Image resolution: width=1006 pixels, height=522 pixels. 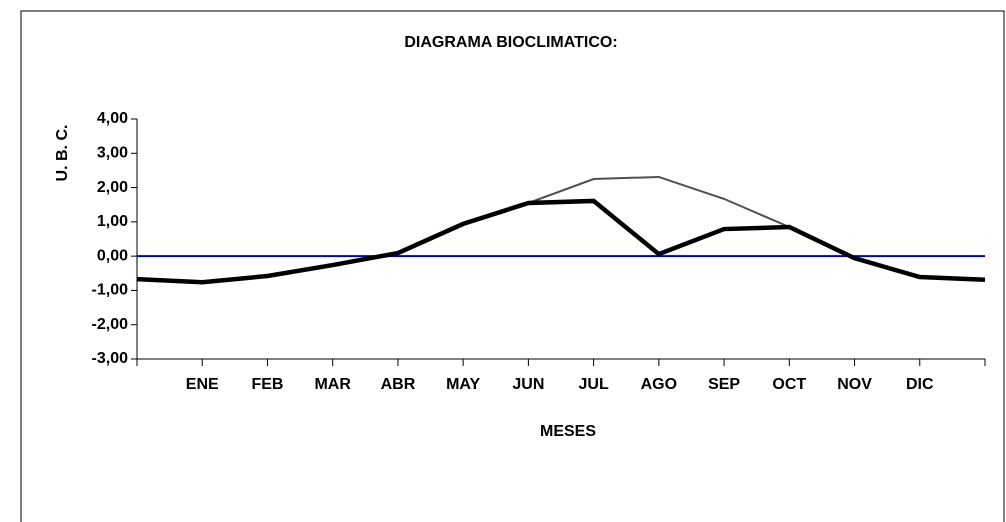 What do you see at coordinates (112, 153) in the screenshot?
I see `y-tick-label: 3,00` at bounding box center [112, 153].